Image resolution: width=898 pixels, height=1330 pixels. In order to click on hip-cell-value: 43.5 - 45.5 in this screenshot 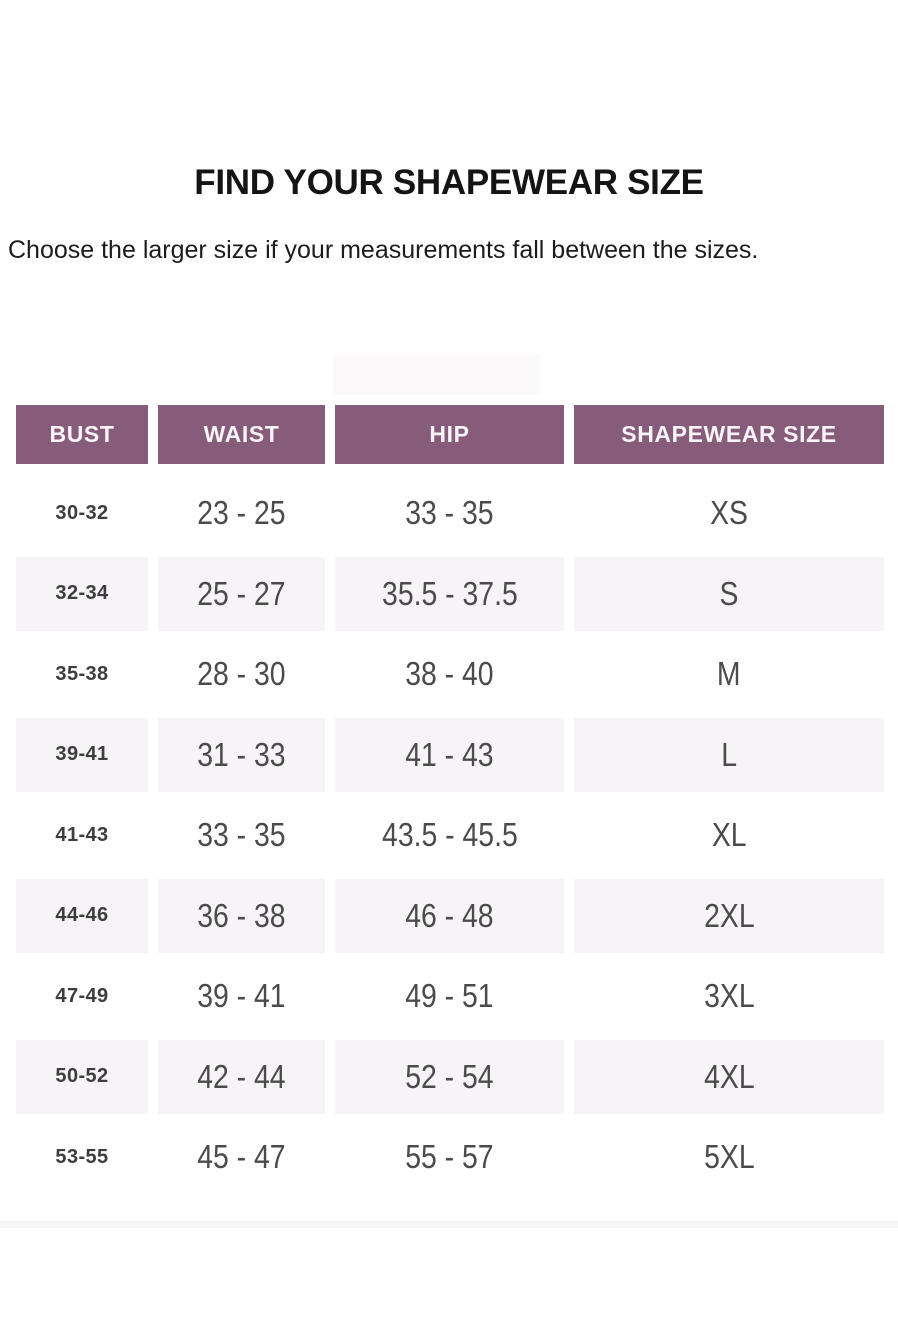, I will do `click(449, 835)`.